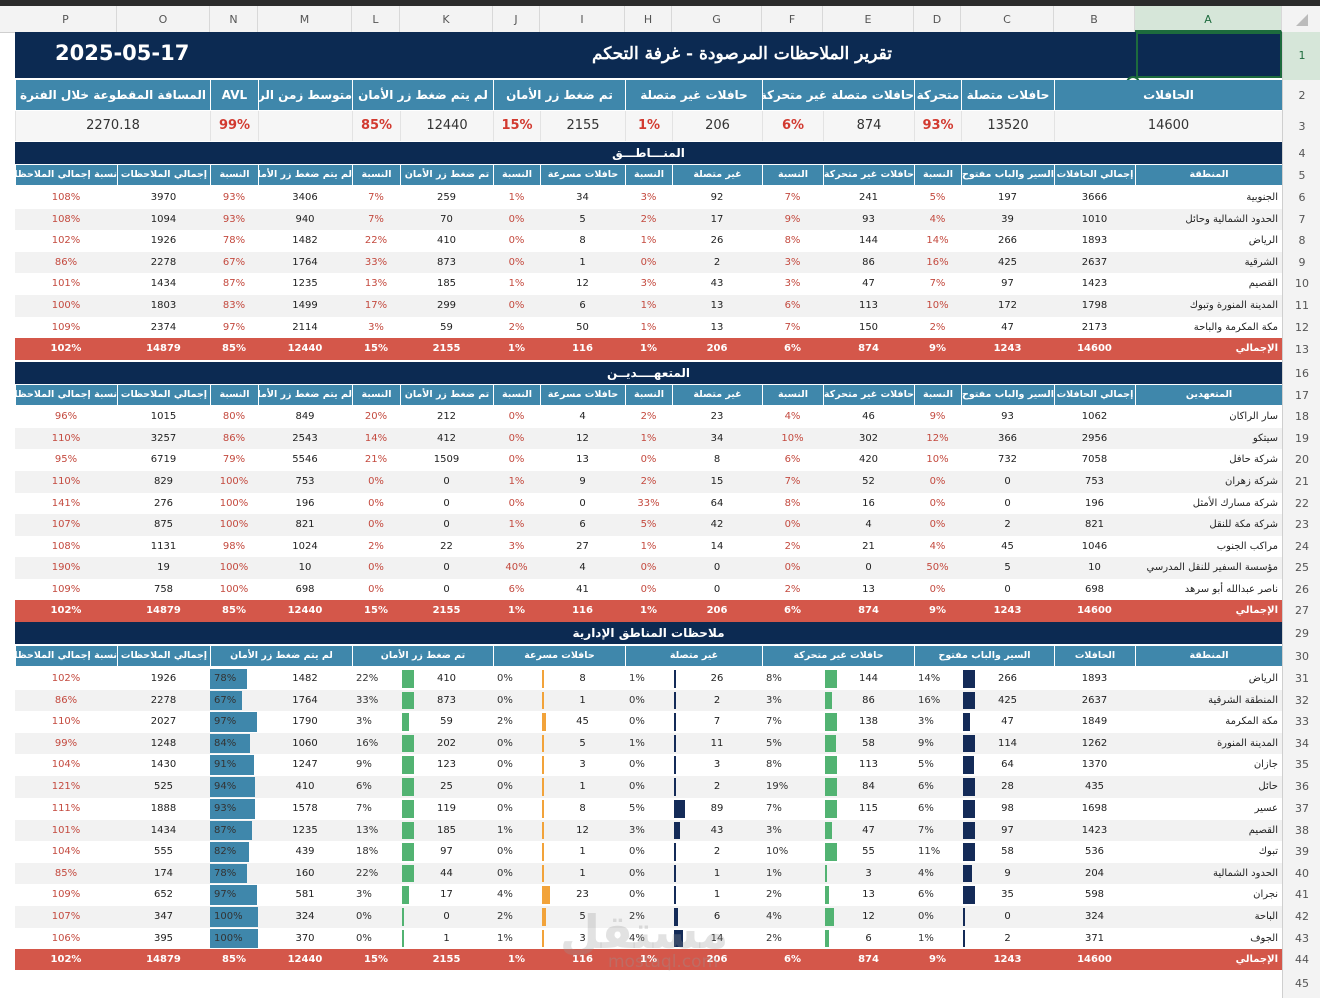 The image size is (1320, 998). Describe the element at coordinates (1302, 633) in the screenshot. I see `row-header-29: 29` at that location.